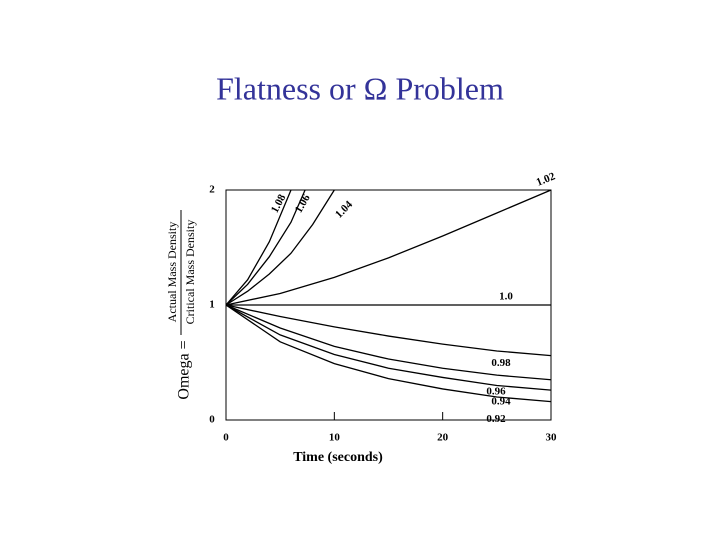  Describe the element at coordinates (344, 209) in the screenshot. I see `curve-label: 1.04` at that location.